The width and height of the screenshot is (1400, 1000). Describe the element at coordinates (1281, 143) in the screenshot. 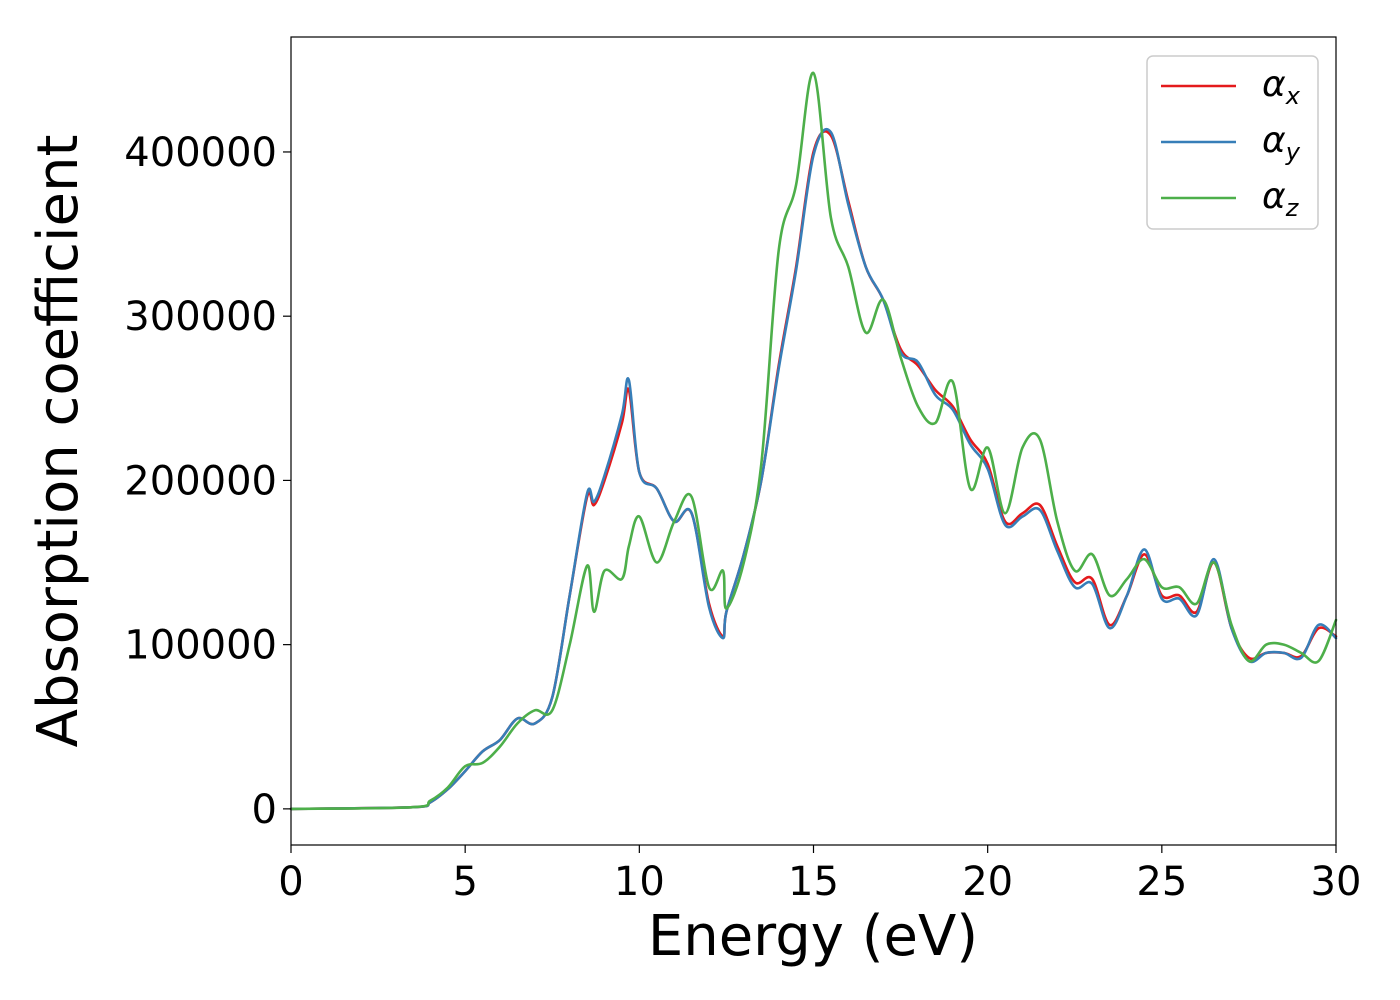

I see `legend-label-alpha-y: αy` at that location.